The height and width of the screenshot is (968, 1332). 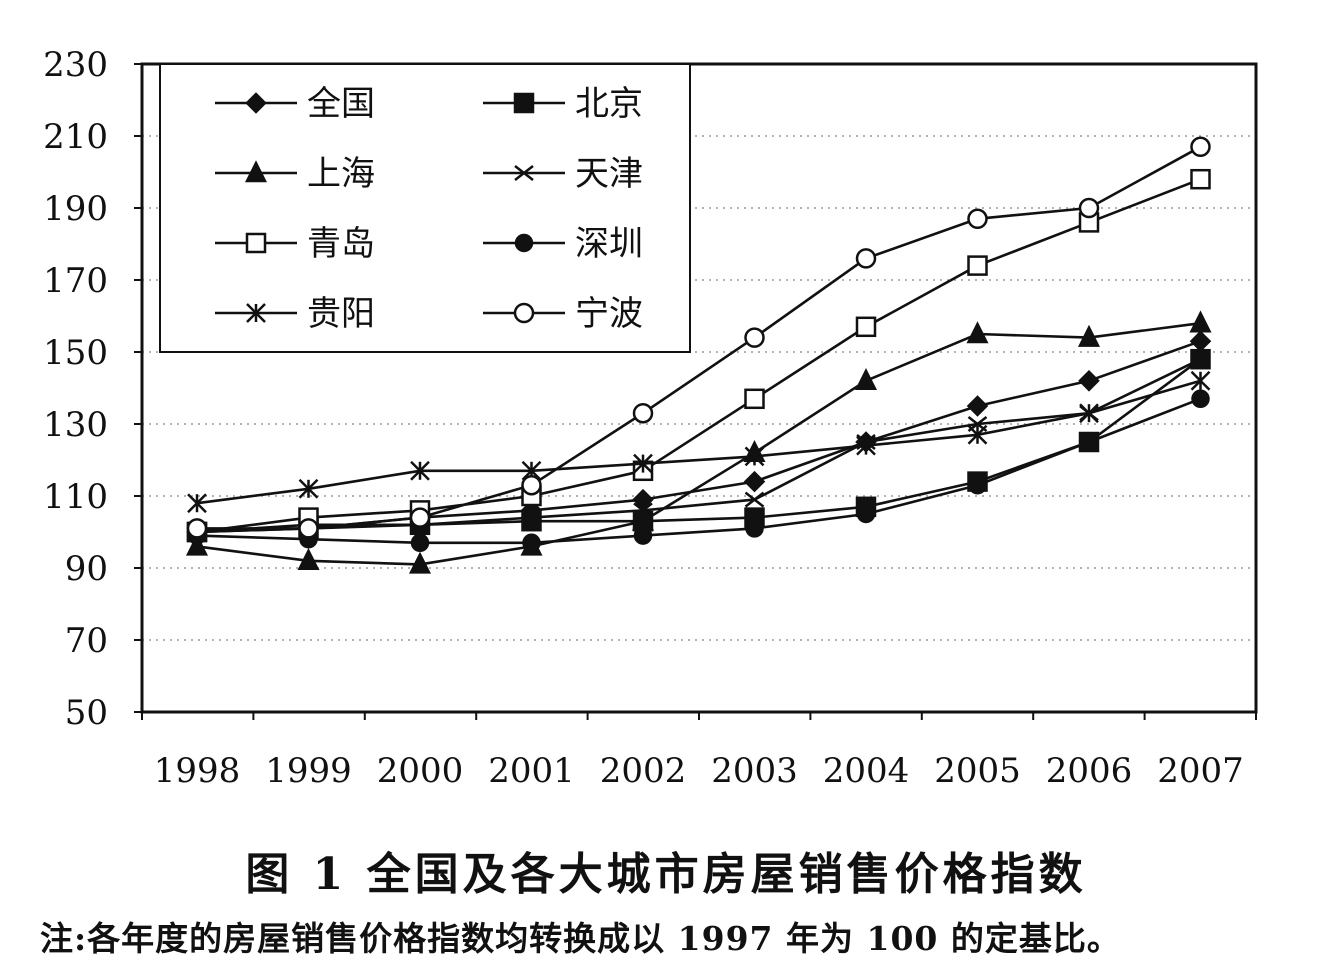 I want to click on x-tick-label: 2007, so click(x=1200, y=771).